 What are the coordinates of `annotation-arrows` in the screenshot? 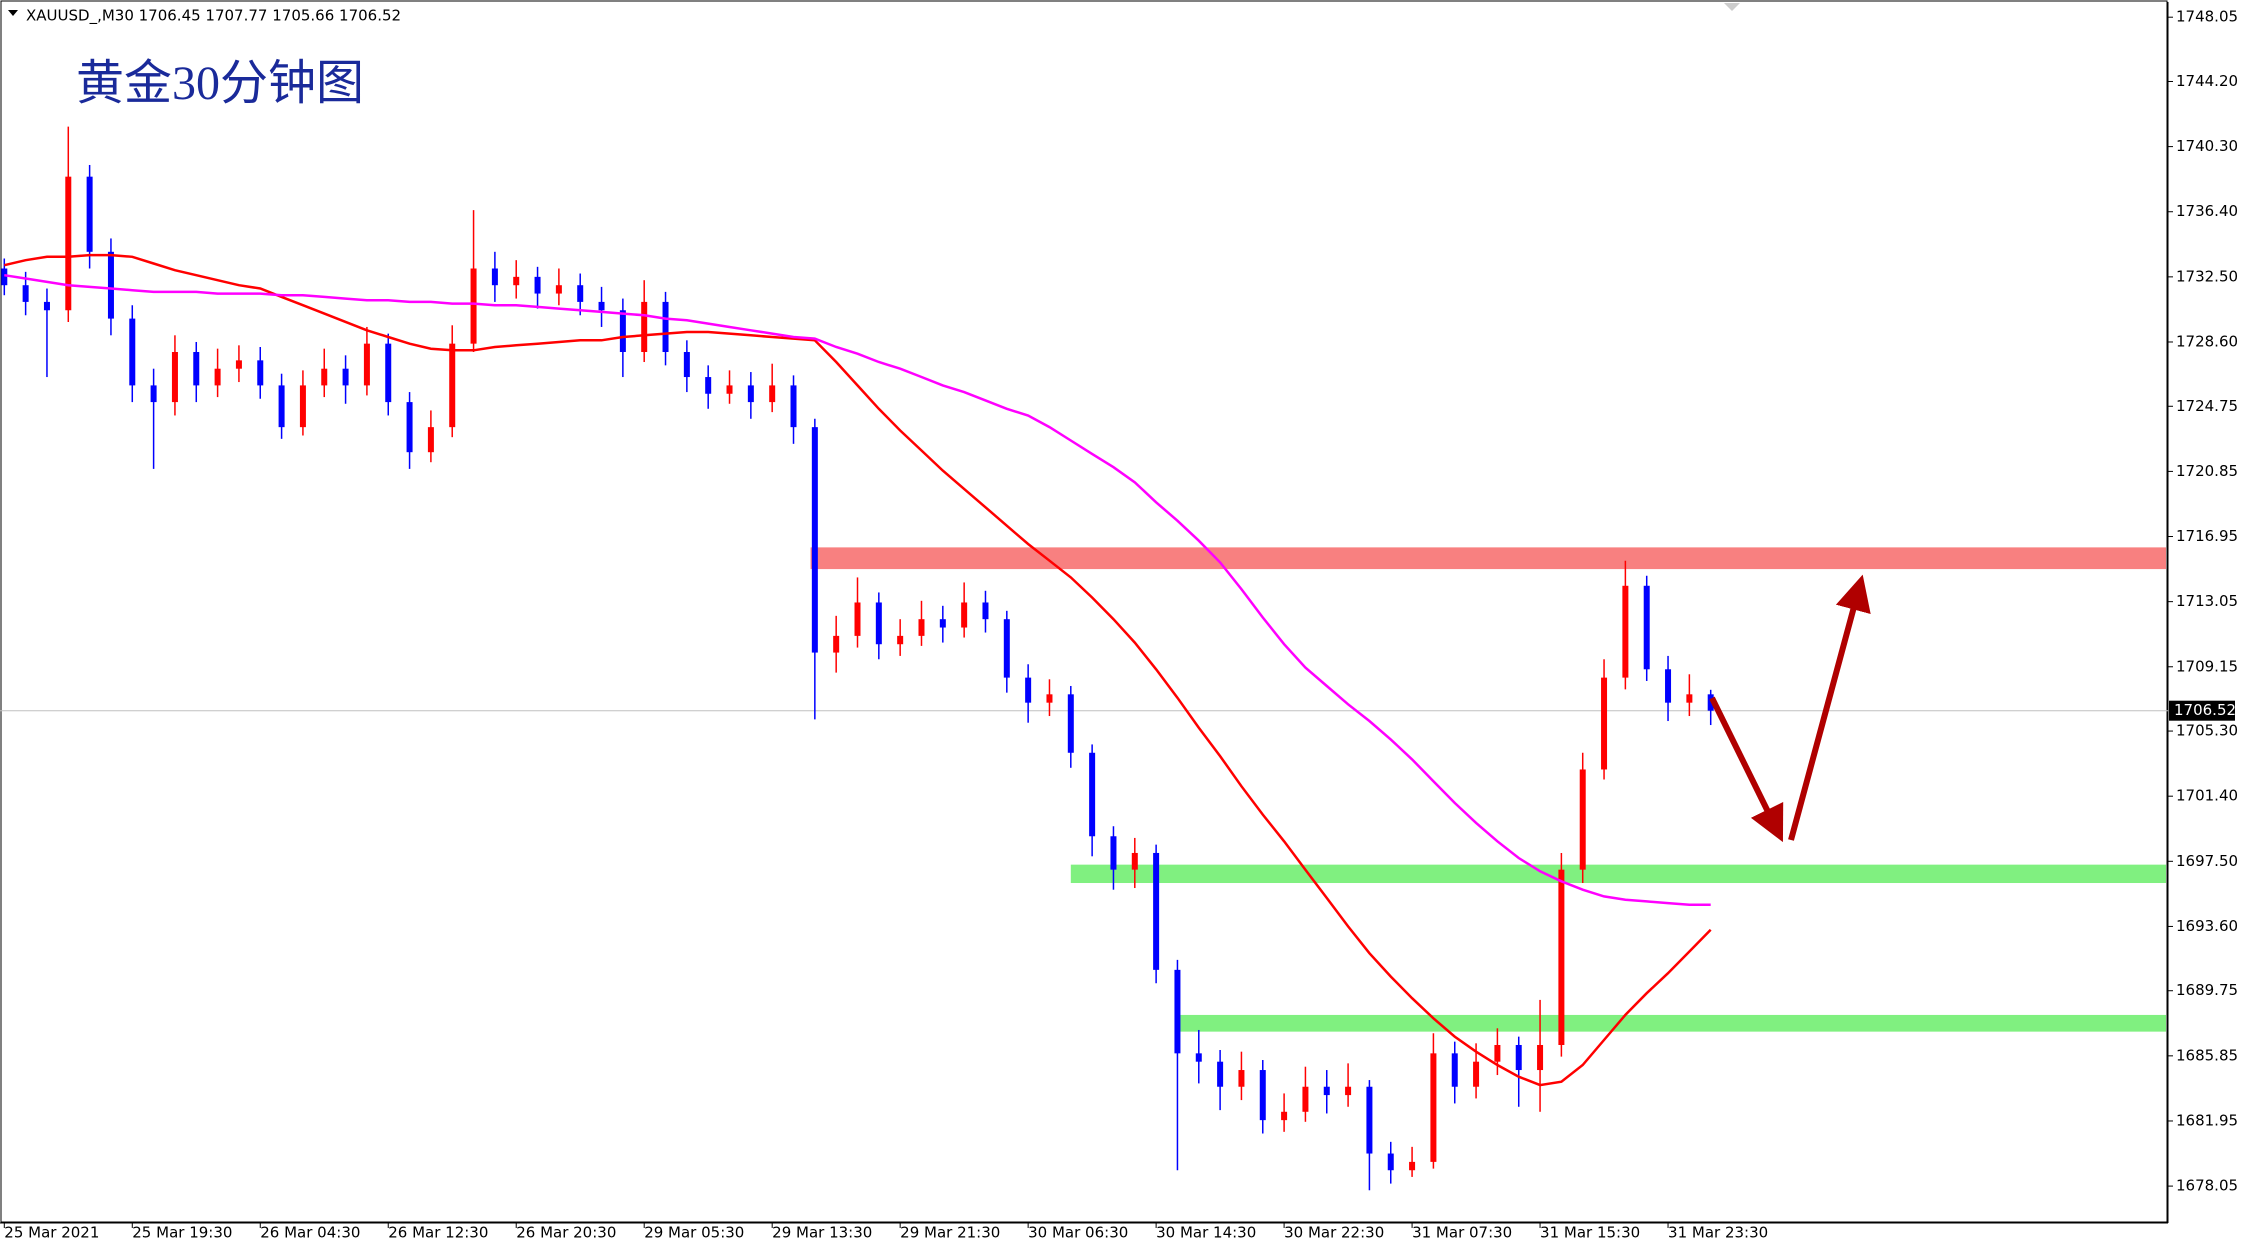 It's located at (1790, 708).